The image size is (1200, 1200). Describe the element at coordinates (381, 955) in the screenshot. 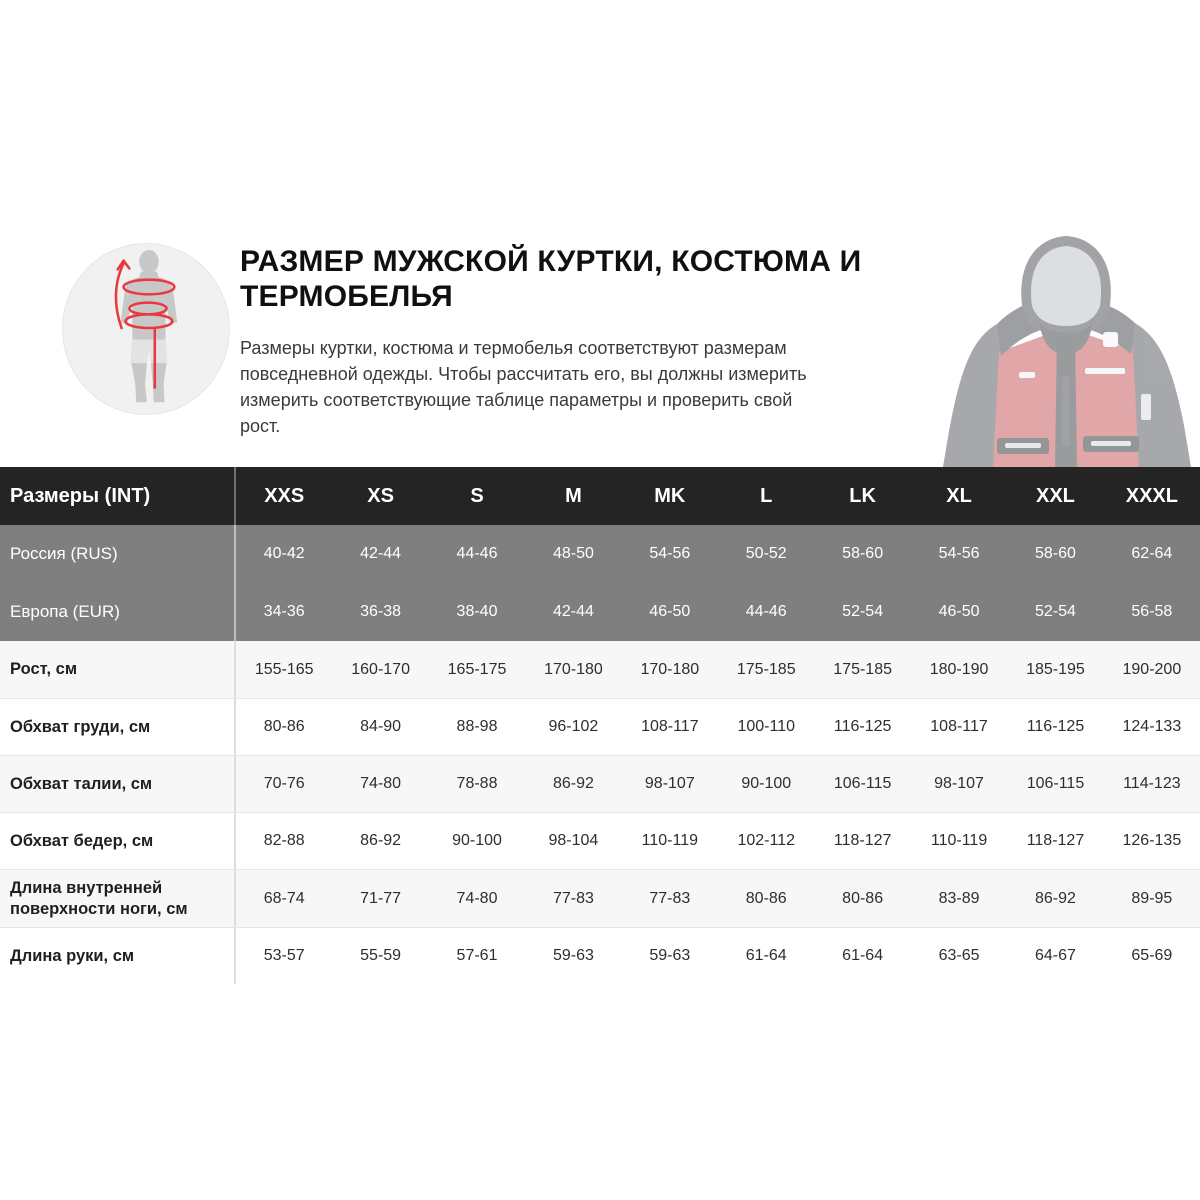

I see `size-value-cell: 55-59` at that location.